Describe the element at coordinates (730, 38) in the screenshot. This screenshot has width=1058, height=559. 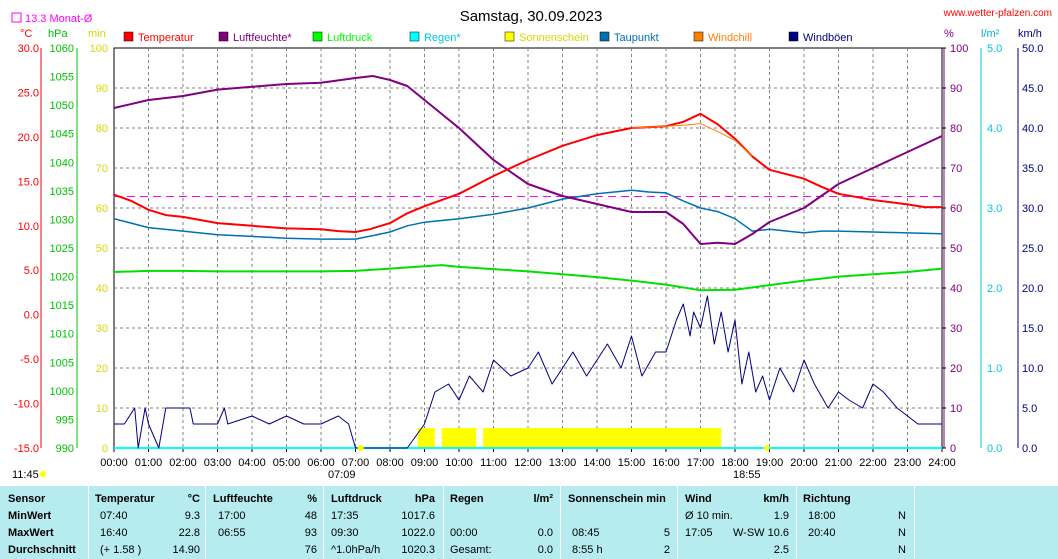
I see `legend-label: Windchill` at that location.